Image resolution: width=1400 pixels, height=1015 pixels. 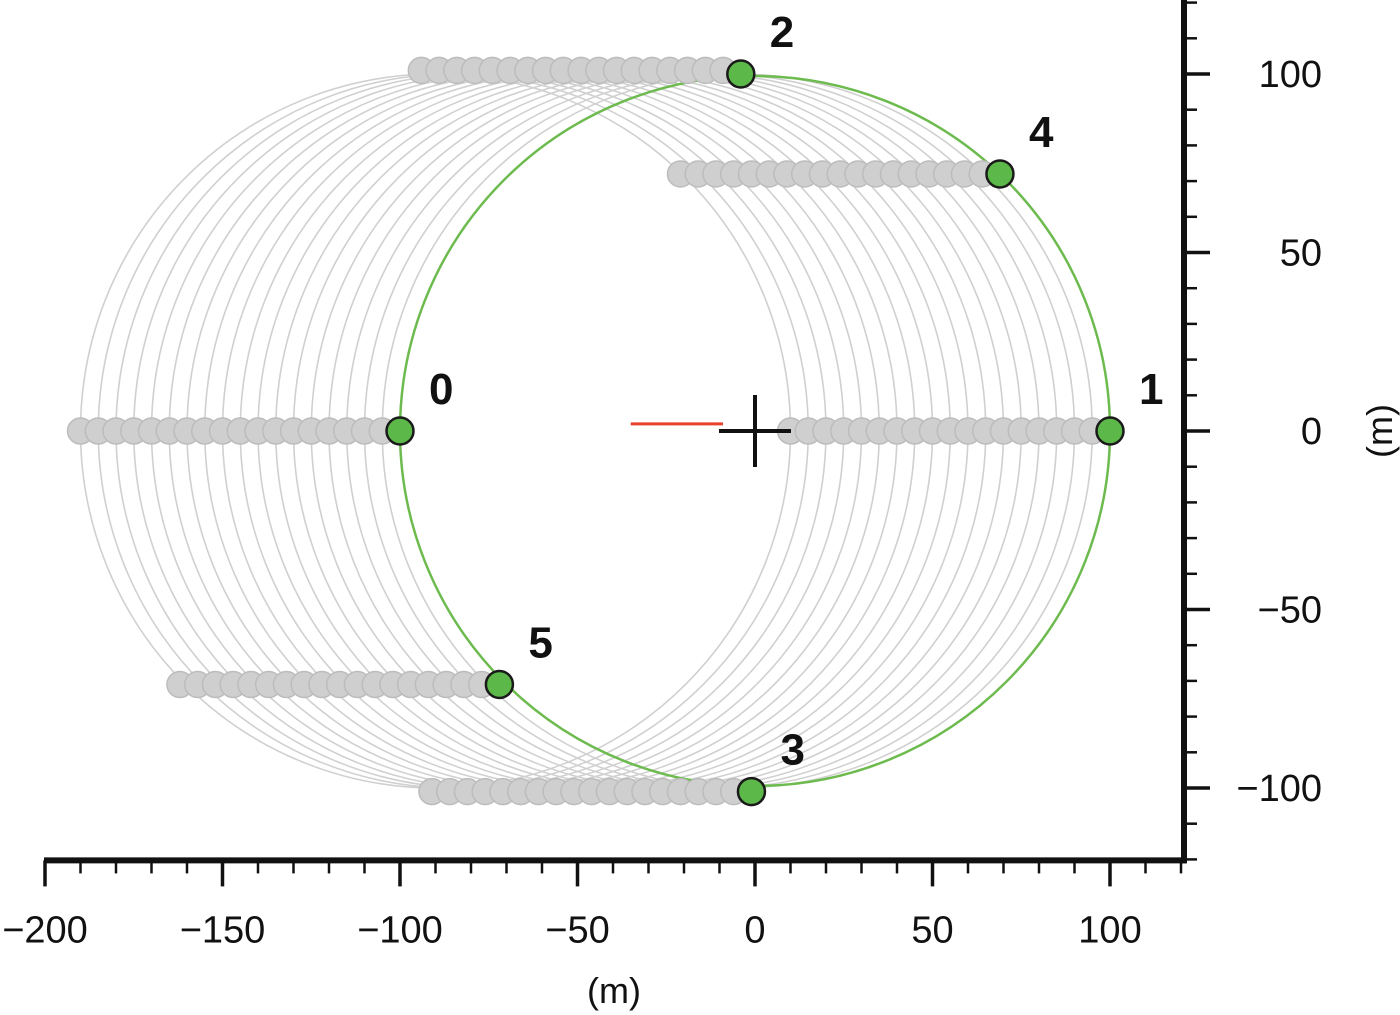 What do you see at coordinates (400, 930) in the screenshot?
I see `x-tick-label: −100` at bounding box center [400, 930].